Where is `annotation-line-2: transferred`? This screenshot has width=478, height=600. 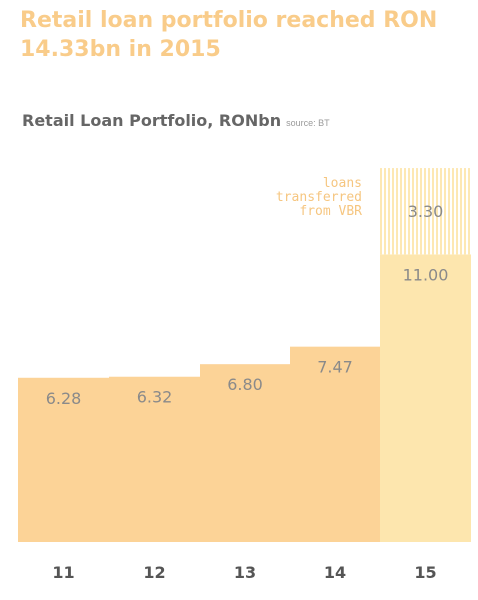
annotation-line-2: transferred is located at coordinates (319, 197).